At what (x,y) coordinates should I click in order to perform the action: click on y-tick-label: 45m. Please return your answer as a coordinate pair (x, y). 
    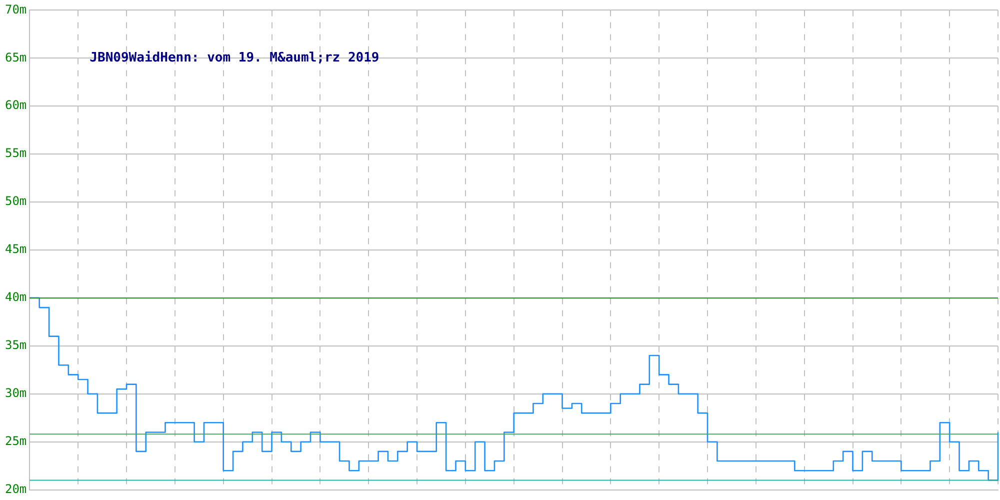
    Looking at the image, I should click on (15, 249).